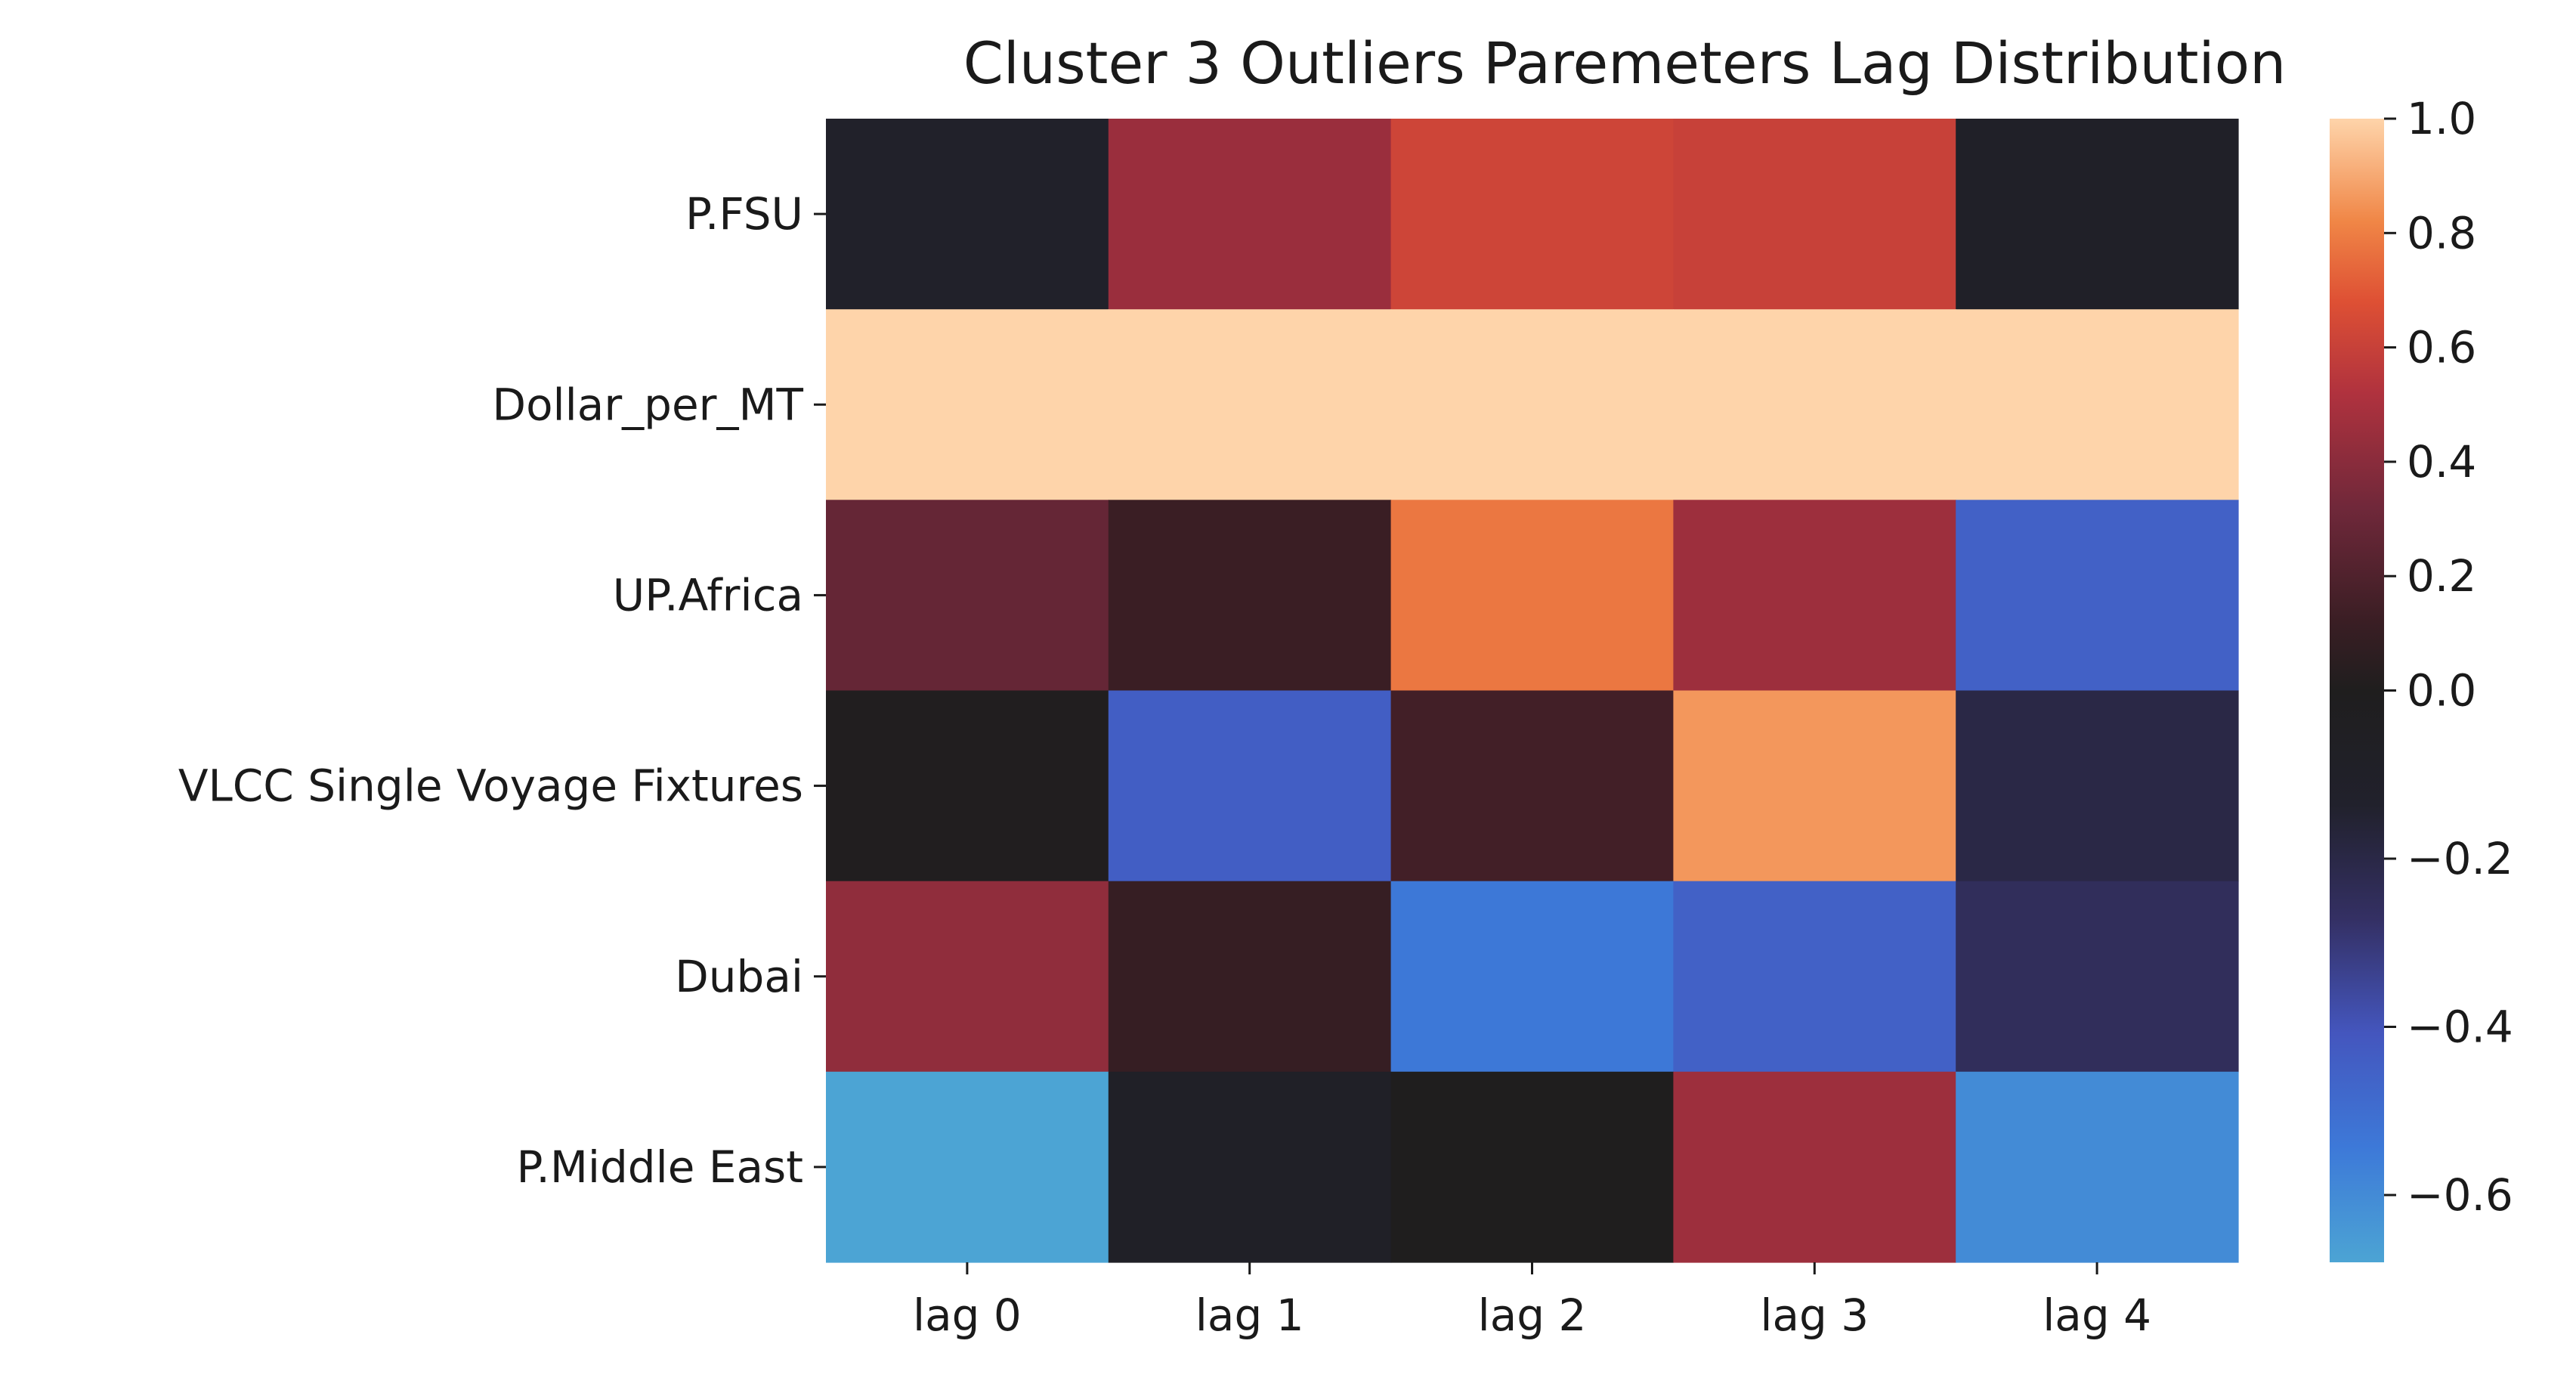  Describe the element at coordinates (2460, 1195) in the screenshot. I see `colorbar-tick-label: −0.6` at that location.